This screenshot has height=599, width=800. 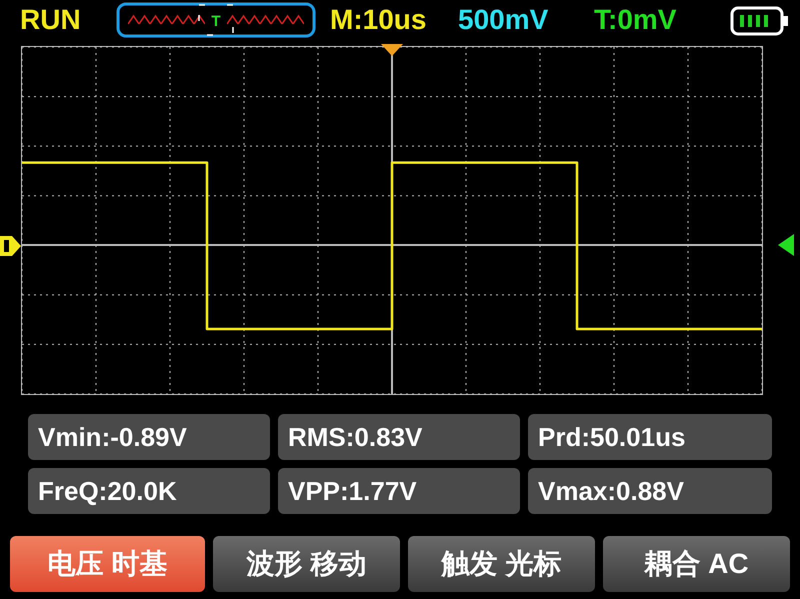 What do you see at coordinates (306, 564) in the screenshot?
I see `text: 波形 移动` at bounding box center [306, 564].